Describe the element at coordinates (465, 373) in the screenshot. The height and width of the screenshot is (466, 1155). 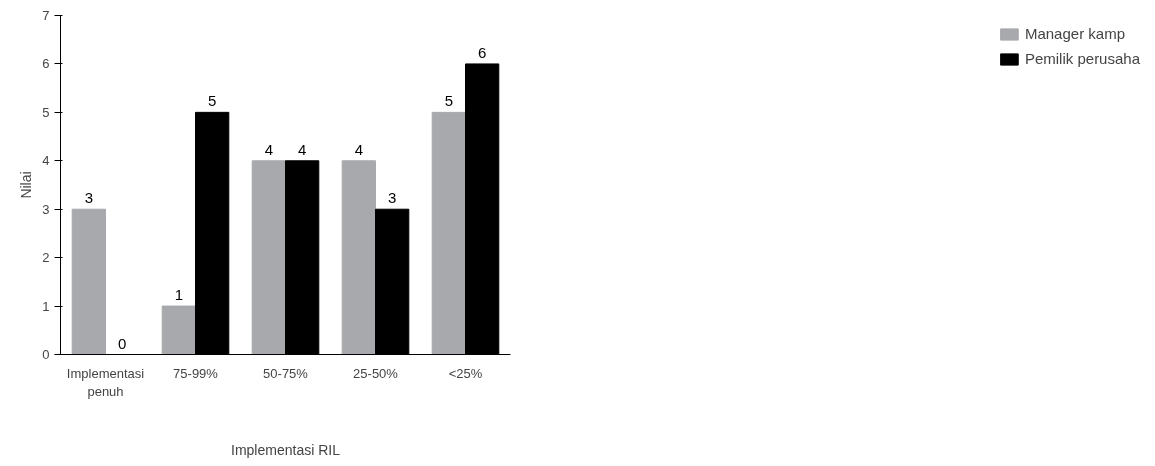
I see `x-tick-label: <25%` at that location.